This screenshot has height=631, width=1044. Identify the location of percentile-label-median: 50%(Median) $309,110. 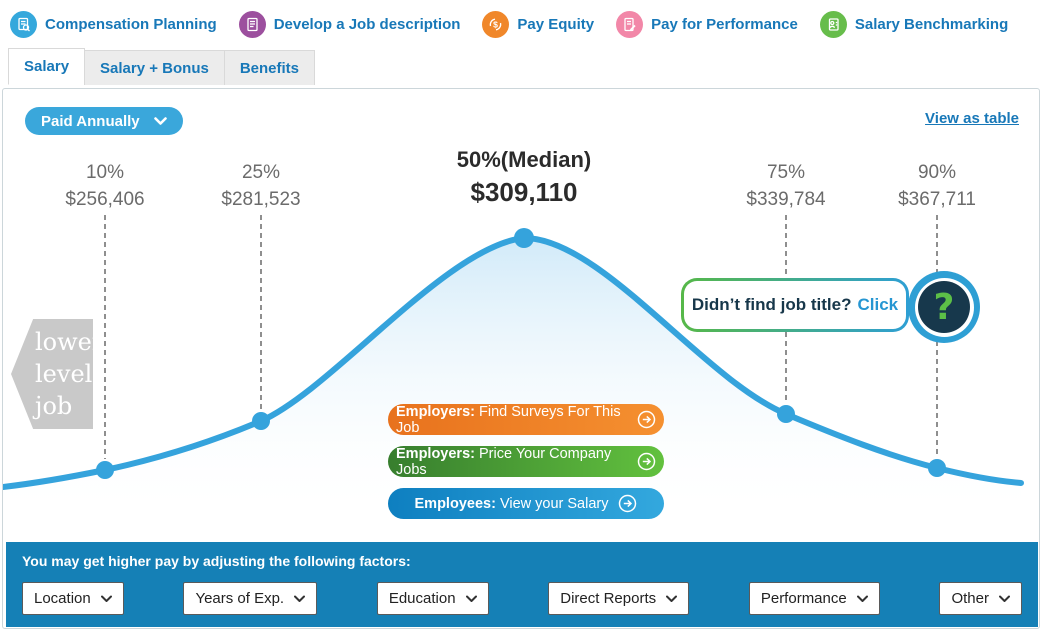
(524, 177).